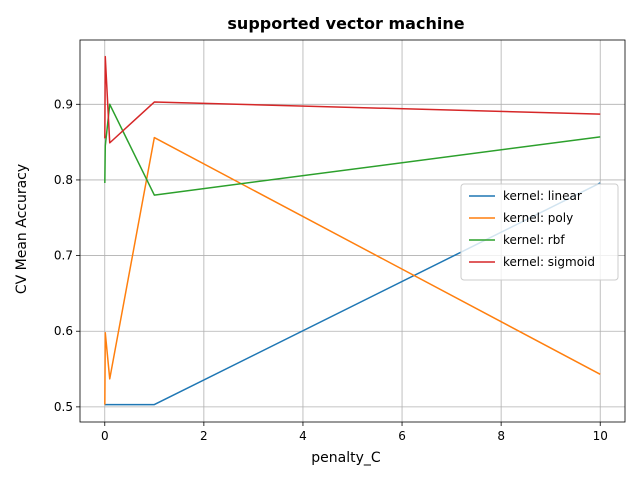 This screenshot has width=640, height=480. What do you see at coordinates (534, 240) in the screenshot?
I see `legend-label: kernel: rbf` at bounding box center [534, 240].